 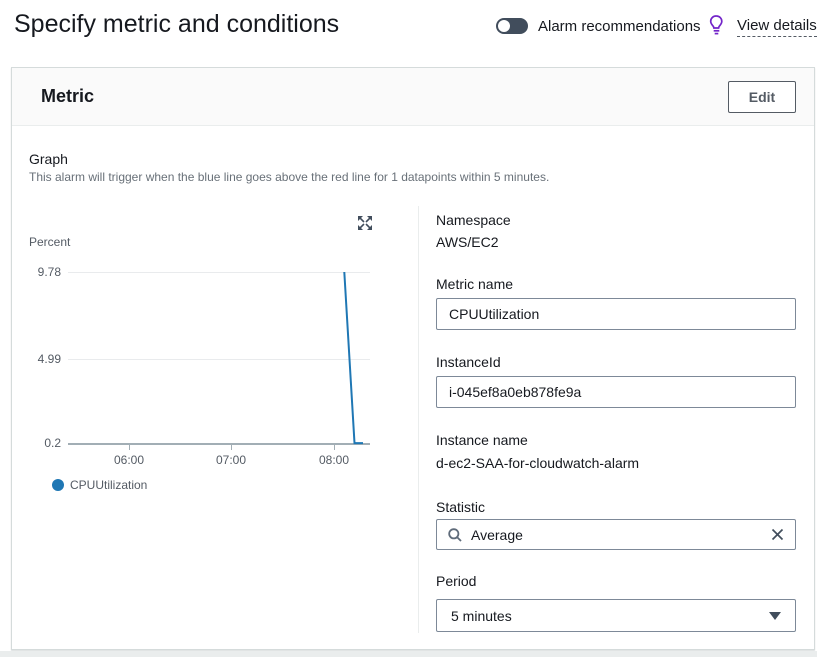 I want to click on y-tick-label: 9.78, so click(x=49, y=272).